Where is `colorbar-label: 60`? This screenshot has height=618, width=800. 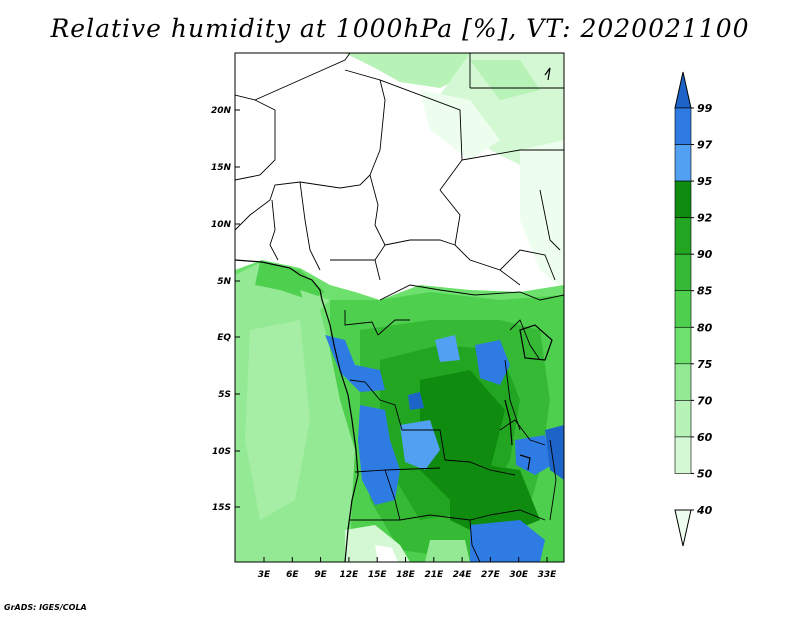 colorbar-label: 60 is located at coordinates (705, 437).